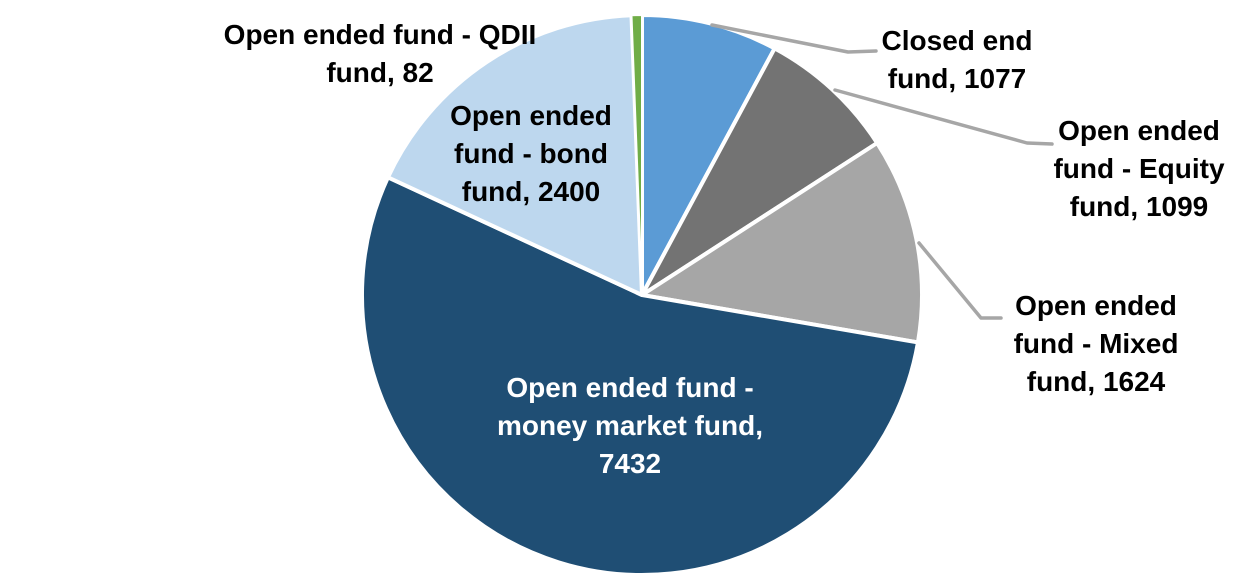 This screenshot has height=584, width=1250. What do you see at coordinates (957, 78) in the screenshot?
I see `label-line: fund, 1077` at bounding box center [957, 78].